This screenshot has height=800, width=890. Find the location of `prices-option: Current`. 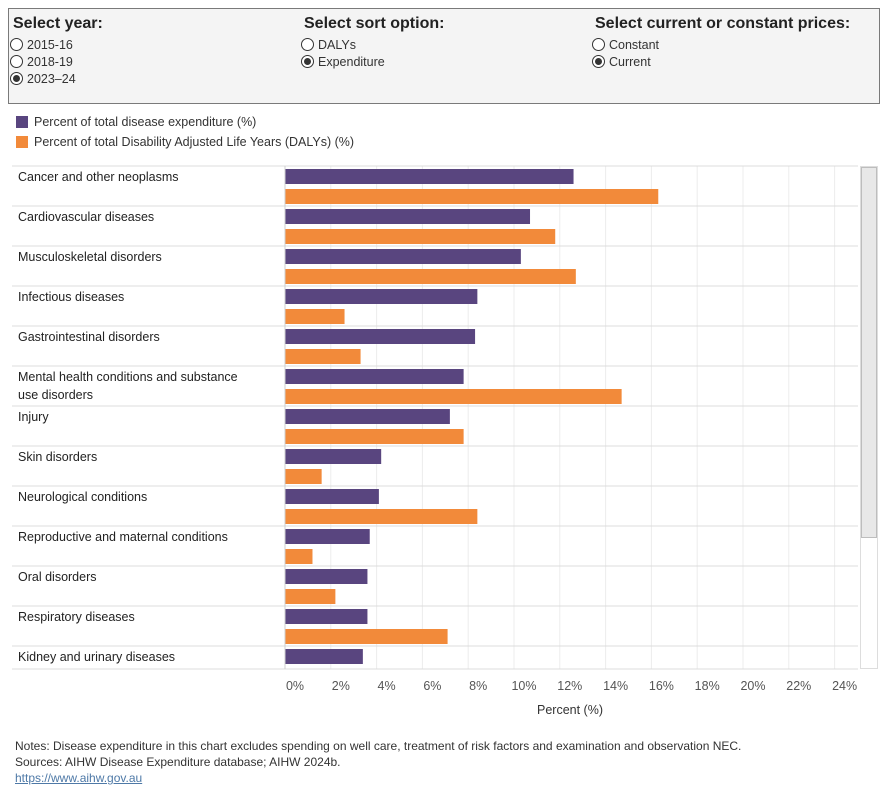

prices-option: Current is located at coordinates (721, 61).